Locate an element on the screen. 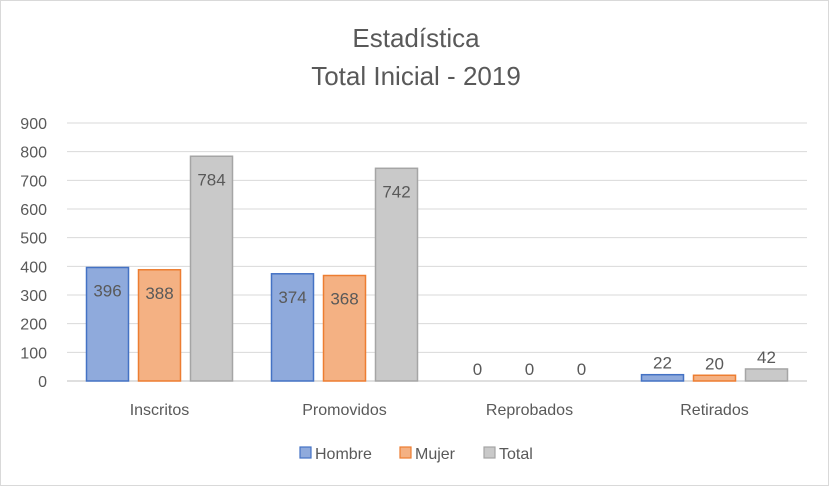 The height and width of the screenshot is (486, 829). y-tick-label: 100 is located at coordinates (33, 353).